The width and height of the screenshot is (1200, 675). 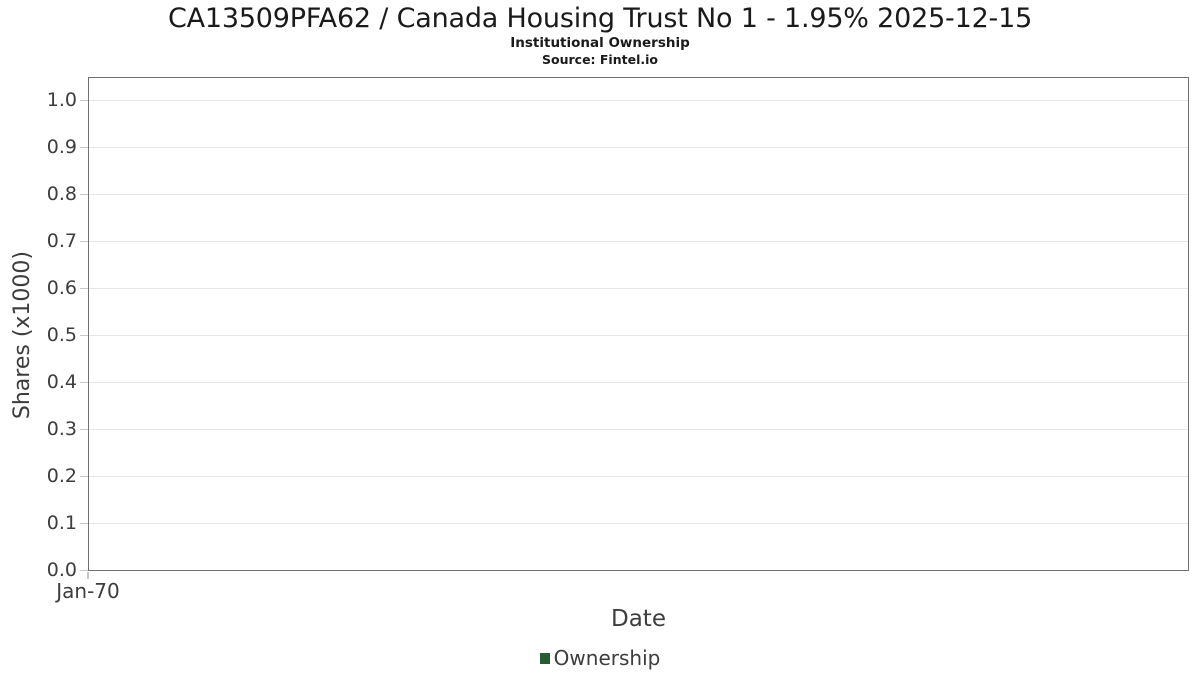 I want to click on y-tick-label-0.4: 0.4, so click(x=61, y=382).